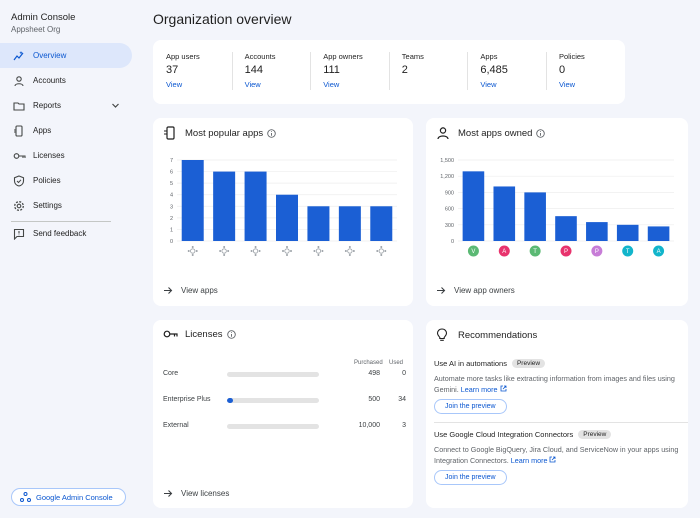 The image size is (700, 518). What do you see at coordinates (404, 70) in the screenshot?
I see `stat-value: 2` at bounding box center [404, 70].